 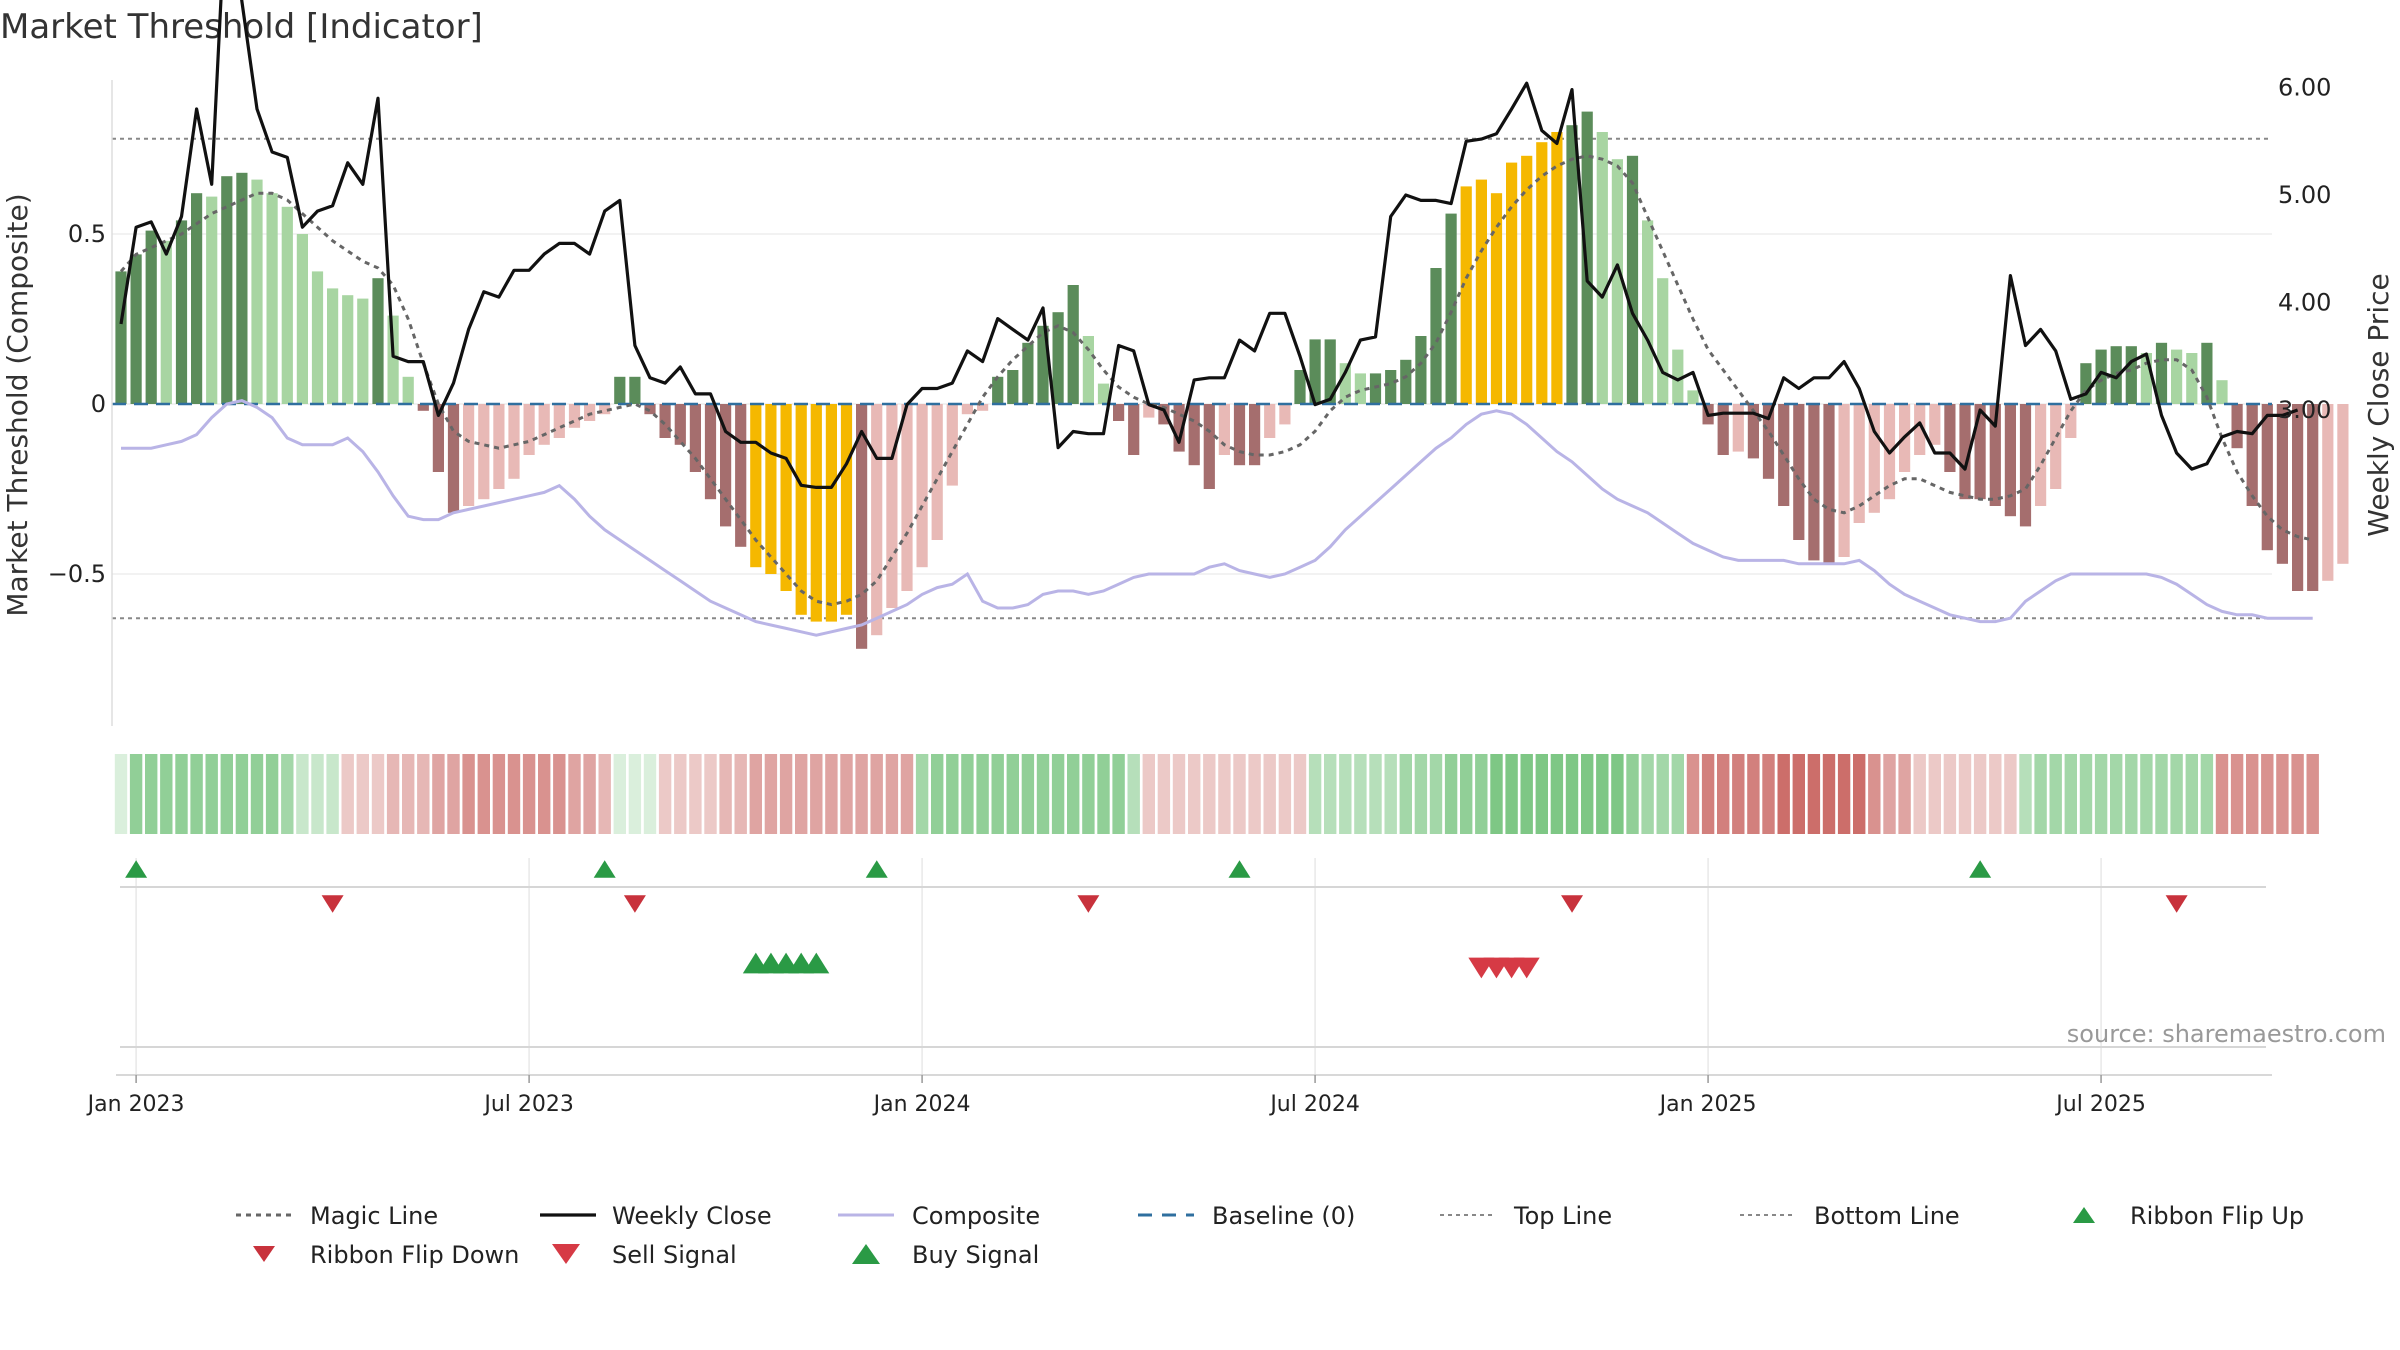 What do you see at coordinates (1216, 794) in the screenshot?
I see `ribbon-strip` at bounding box center [1216, 794].